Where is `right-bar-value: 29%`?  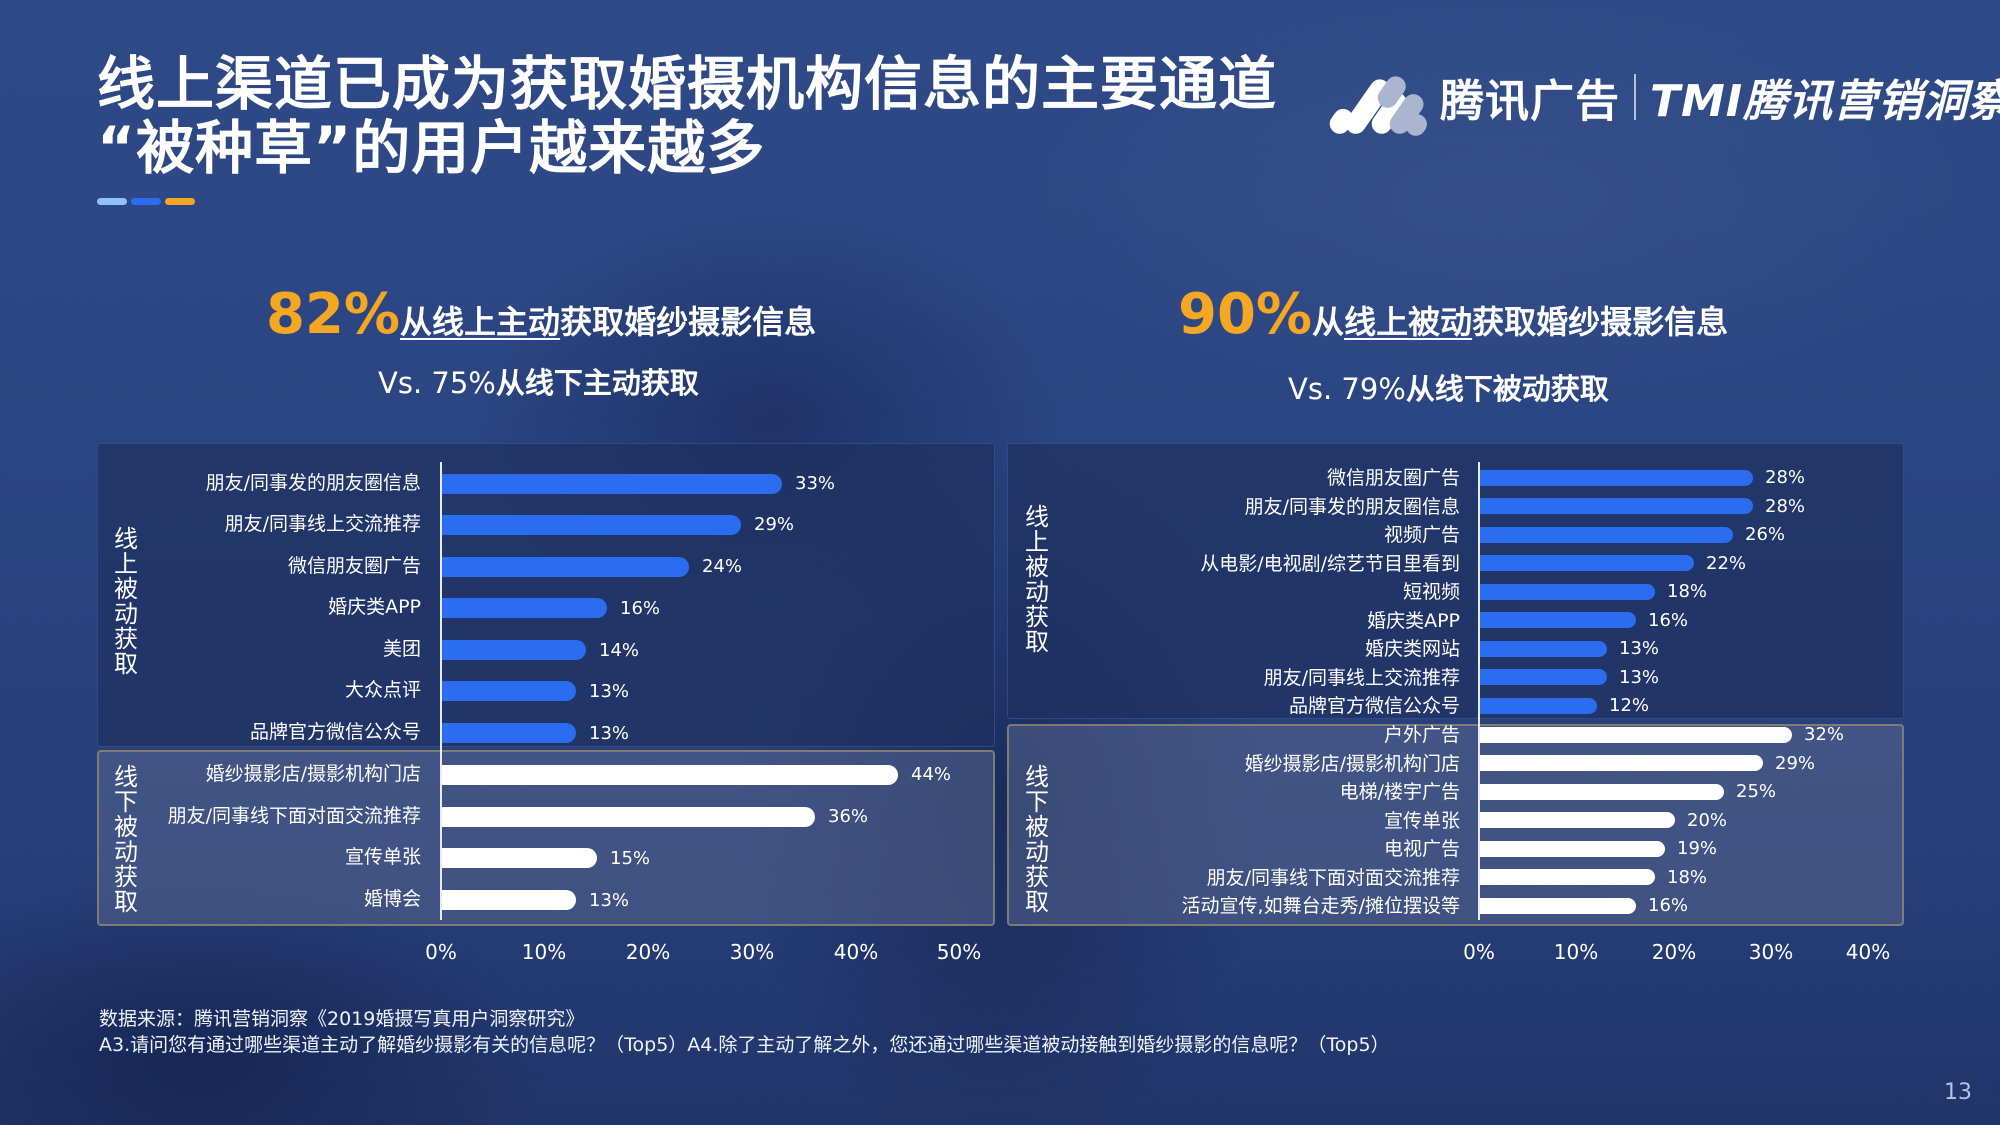 right-bar-value: 29% is located at coordinates (1795, 763).